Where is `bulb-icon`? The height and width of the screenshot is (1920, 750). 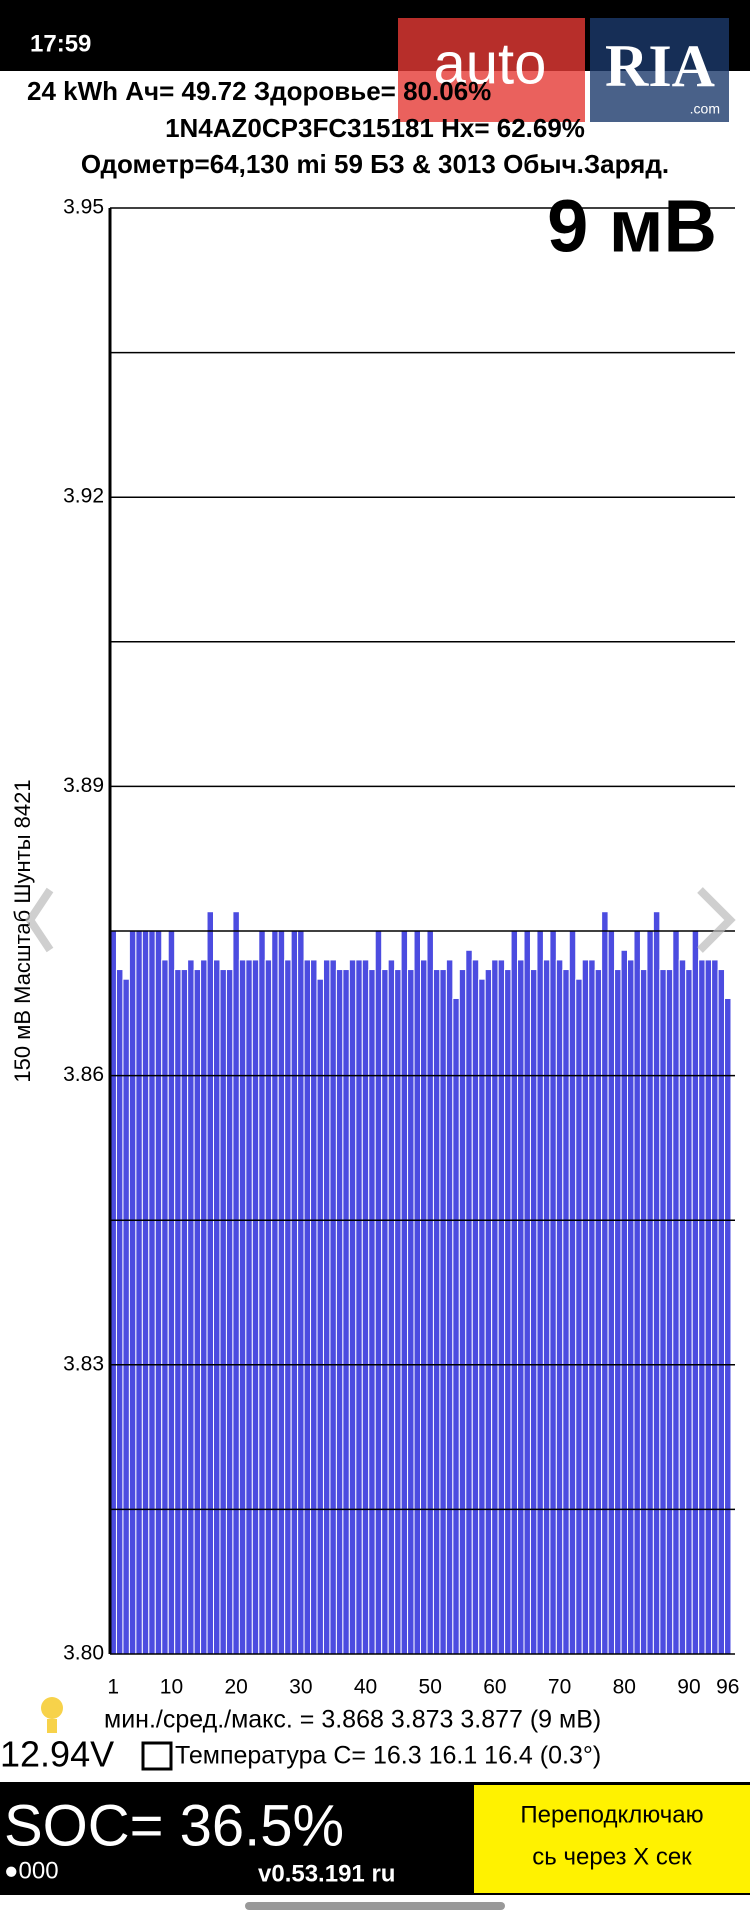
bulb-icon is located at coordinates (52, 1708).